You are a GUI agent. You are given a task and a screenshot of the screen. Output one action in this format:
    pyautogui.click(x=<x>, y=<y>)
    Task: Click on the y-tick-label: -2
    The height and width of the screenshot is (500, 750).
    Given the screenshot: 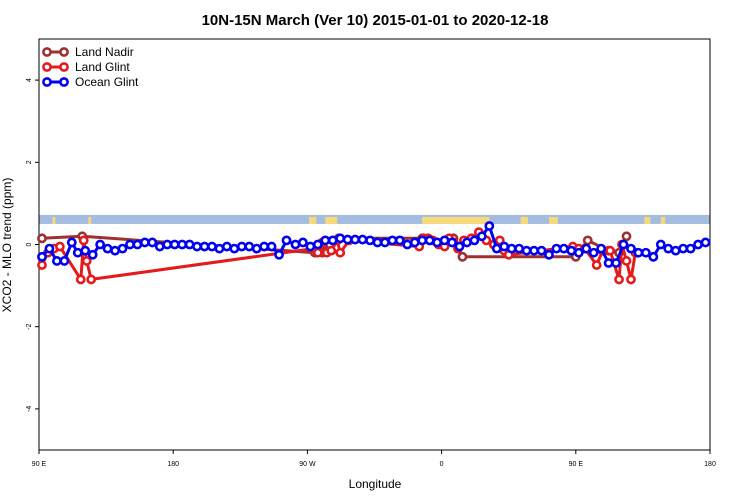 What is the action you would take?
    pyautogui.click(x=29, y=326)
    